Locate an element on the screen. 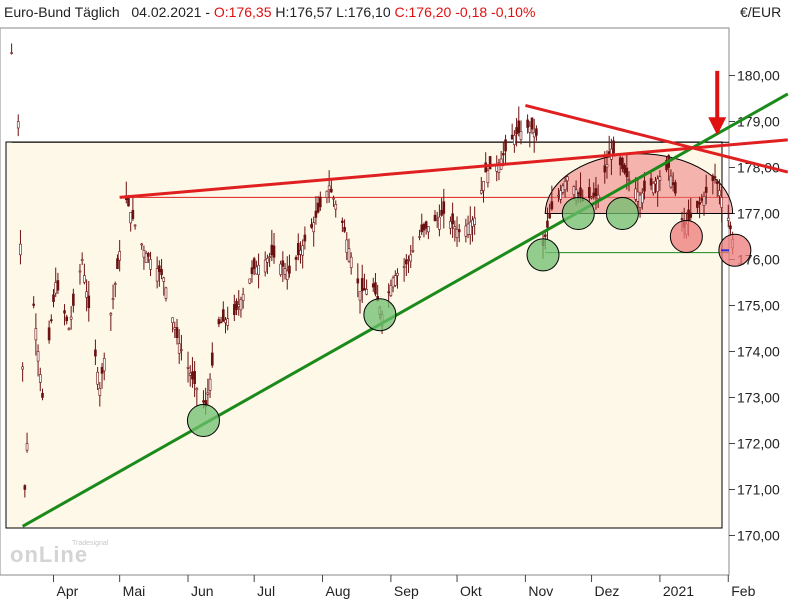 The image size is (800, 600). low-touch-circle is located at coordinates (735, 250).